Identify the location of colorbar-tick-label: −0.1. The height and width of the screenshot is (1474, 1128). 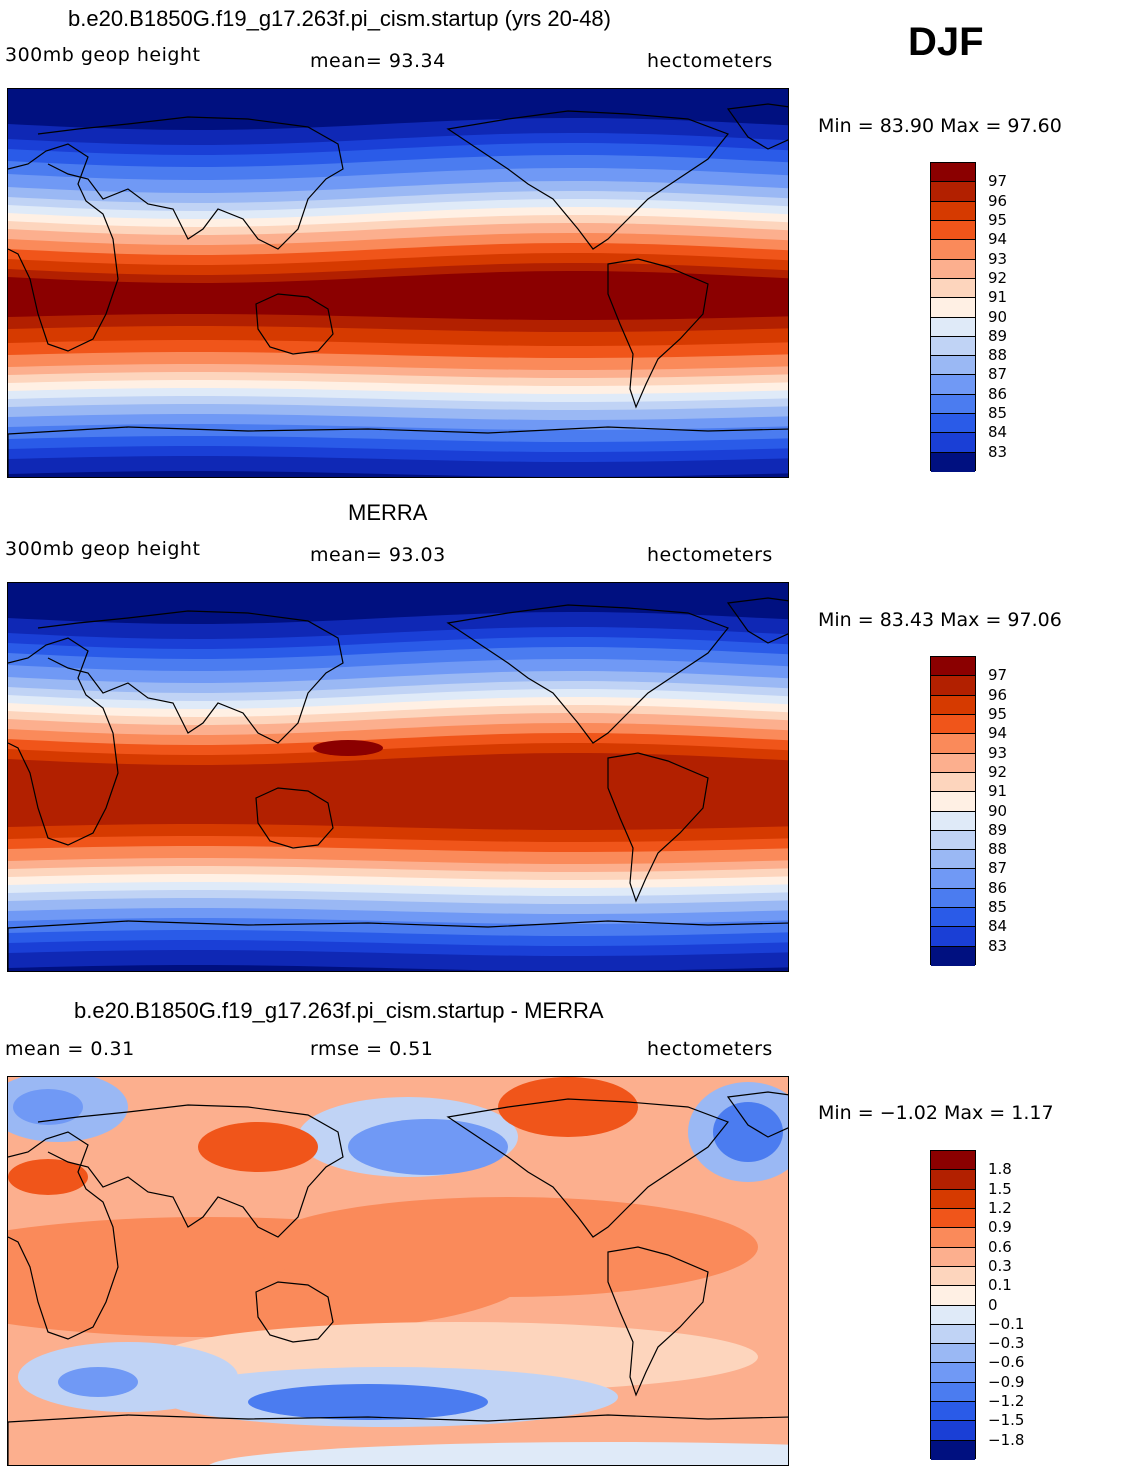
(1006, 1323).